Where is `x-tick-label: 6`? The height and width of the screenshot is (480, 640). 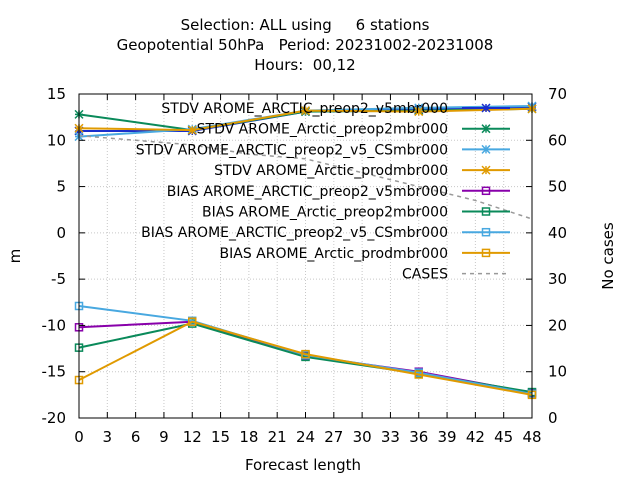 x-tick-label: 6 is located at coordinates (136, 437).